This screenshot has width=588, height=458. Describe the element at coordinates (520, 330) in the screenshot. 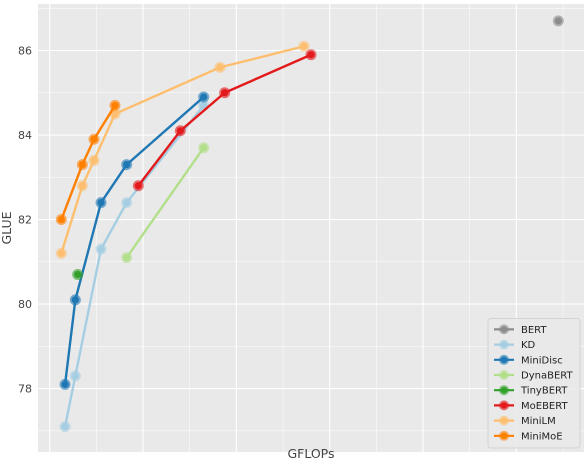

I see `legend-item-bert: BERT` at that location.